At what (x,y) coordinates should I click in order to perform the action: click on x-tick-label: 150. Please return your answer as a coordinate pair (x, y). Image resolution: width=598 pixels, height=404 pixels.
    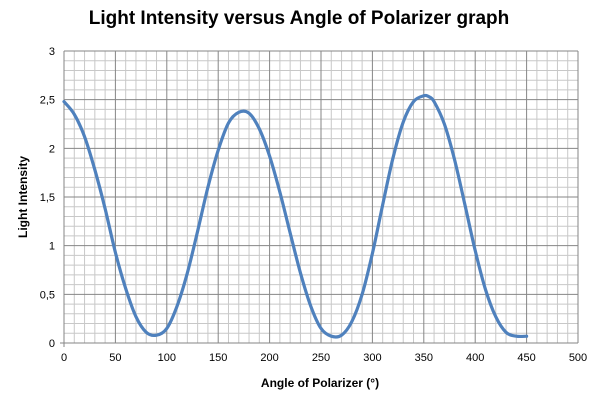
    Looking at the image, I should click on (218, 358).